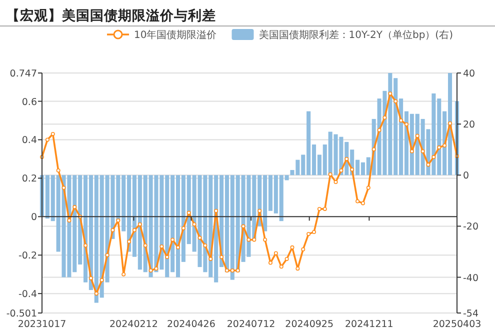 This screenshot has height=332, width=495. What do you see at coordinates (369, 324) in the screenshot?
I see `x-tick-label: 20241211` at bounding box center [369, 324].